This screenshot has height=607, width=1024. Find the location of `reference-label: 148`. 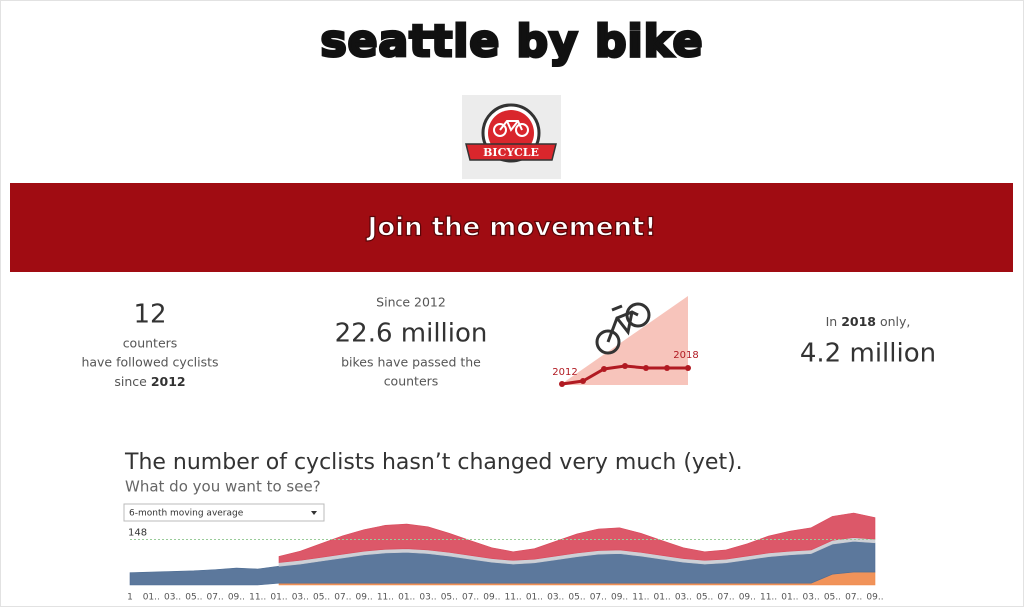

reference-label: 148 is located at coordinates (137, 532).